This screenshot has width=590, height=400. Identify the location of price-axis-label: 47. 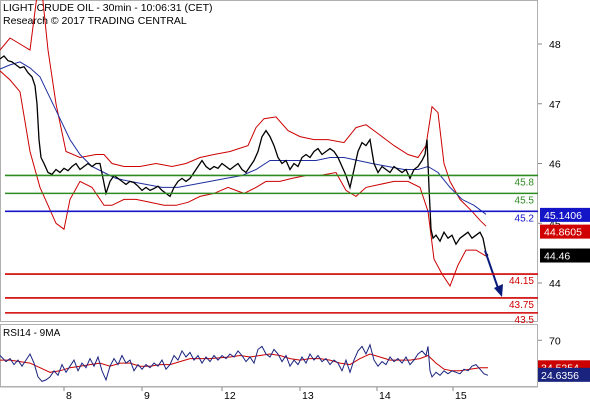
(555, 105).